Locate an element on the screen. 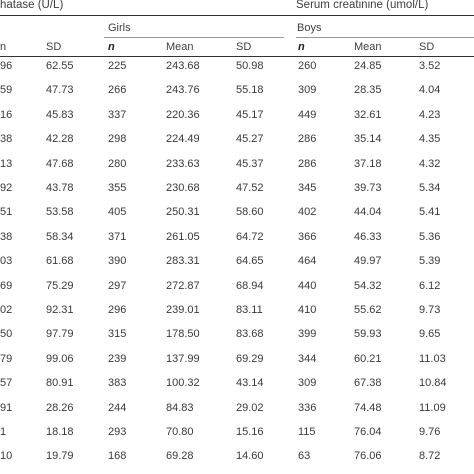  left-sd-cell: 80.91 is located at coordinates (60, 383).